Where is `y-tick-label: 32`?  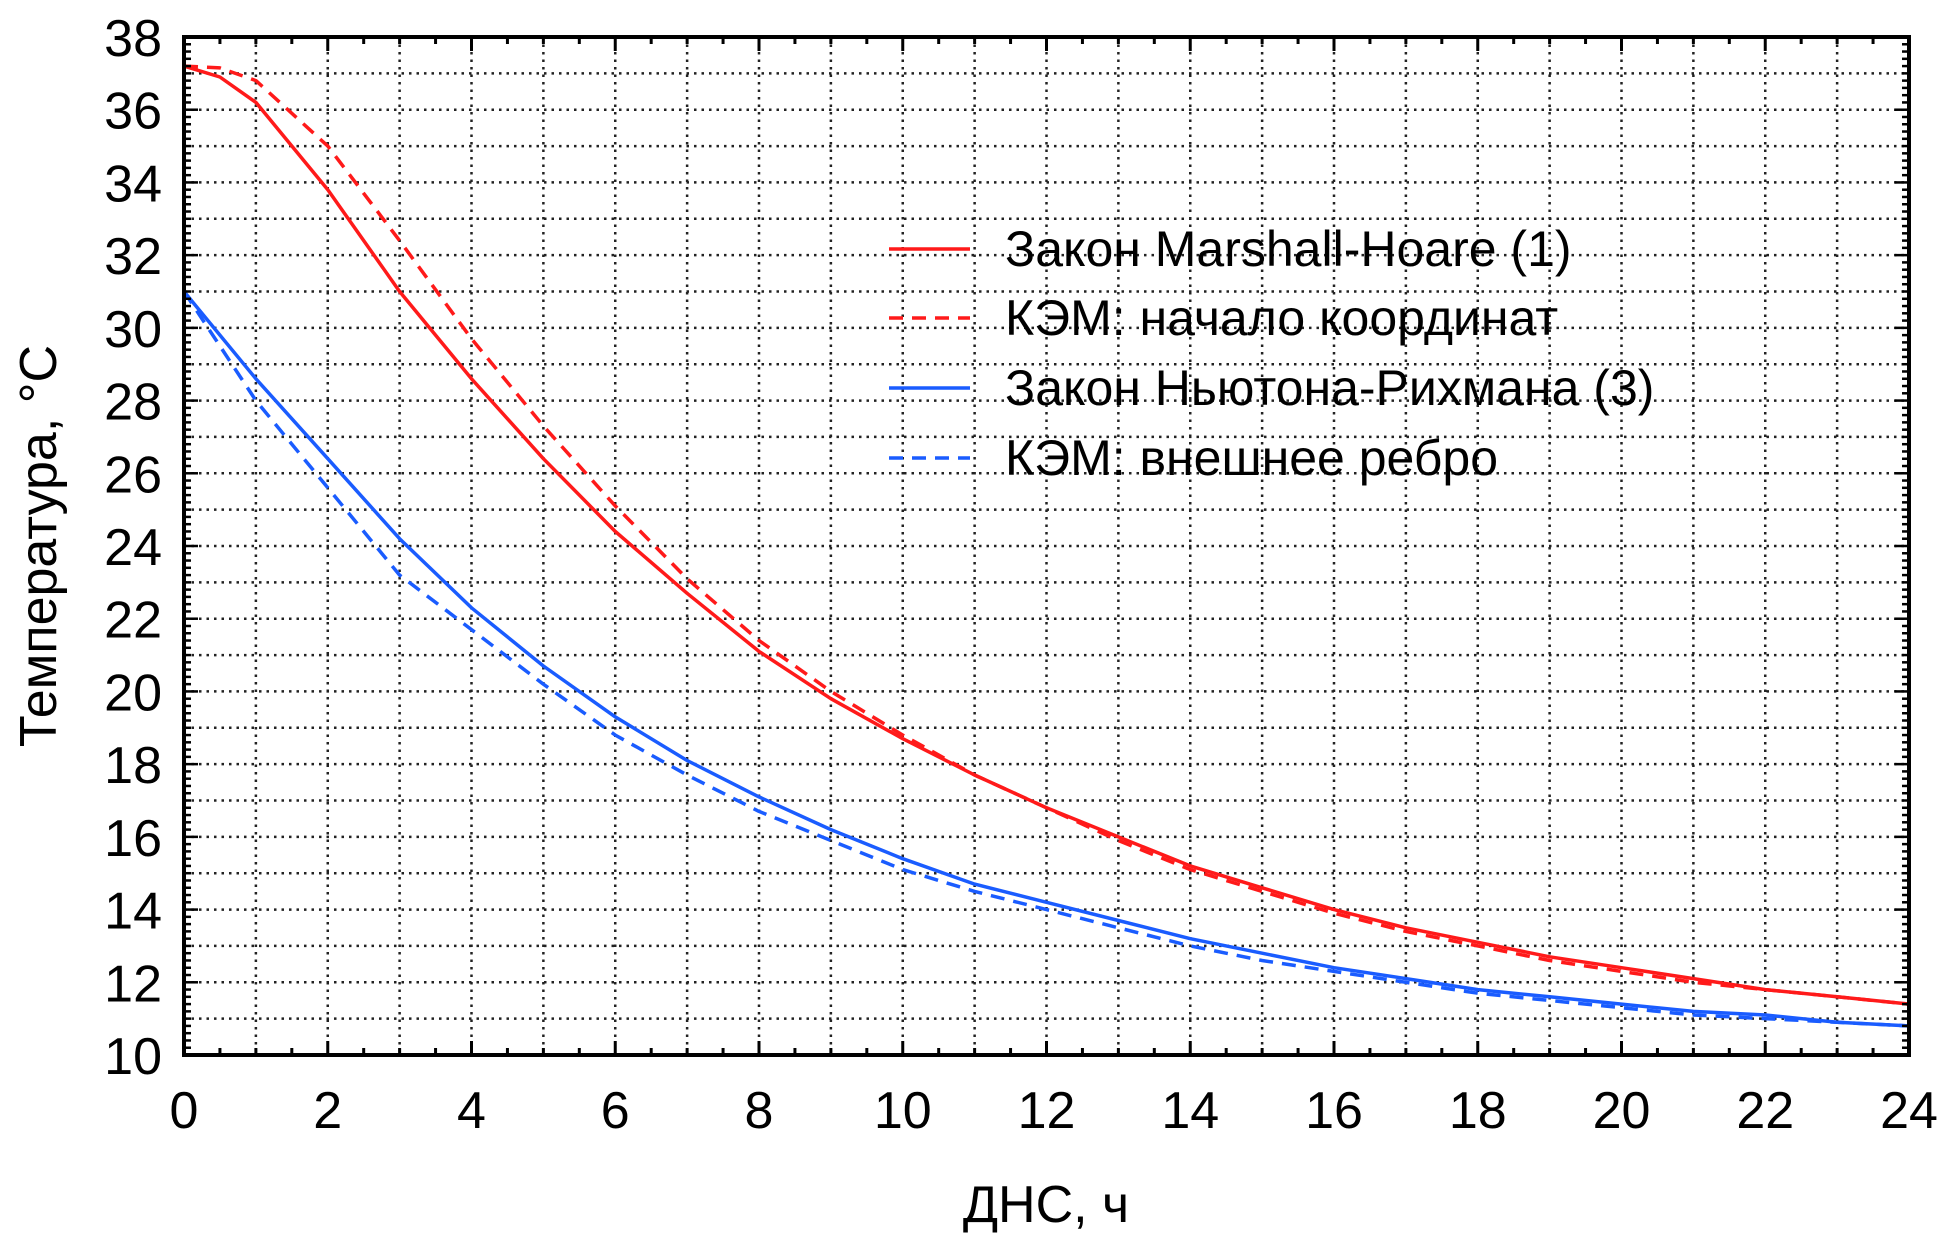 y-tick-label: 32 is located at coordinates (133, 257).